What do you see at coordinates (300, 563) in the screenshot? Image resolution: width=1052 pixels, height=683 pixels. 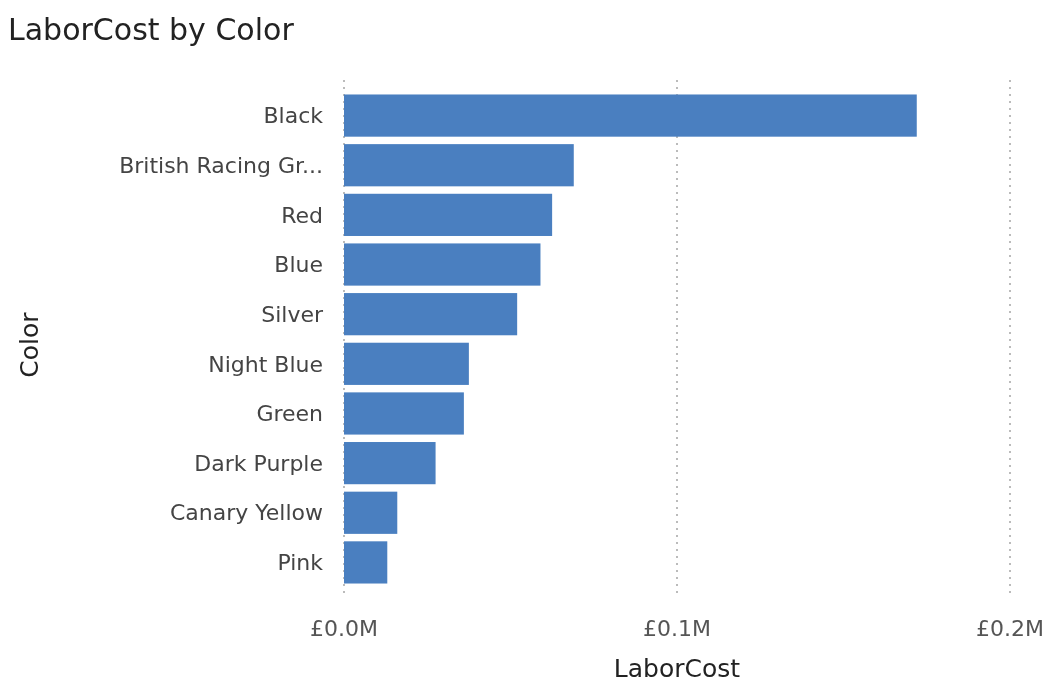 I see `y-tick-label: Pink` at bounding box center [300, 563].